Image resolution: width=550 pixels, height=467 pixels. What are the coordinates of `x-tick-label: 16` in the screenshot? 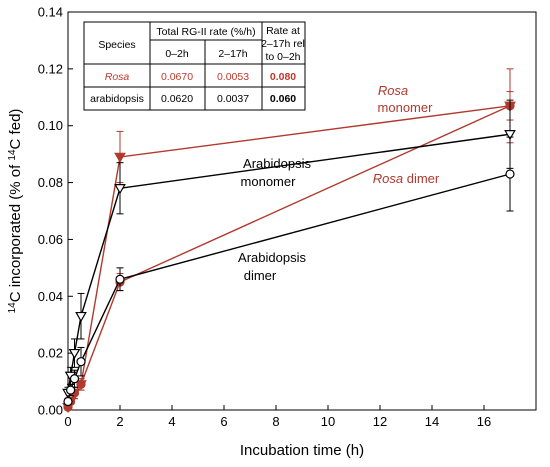 It's located at (484, 421).